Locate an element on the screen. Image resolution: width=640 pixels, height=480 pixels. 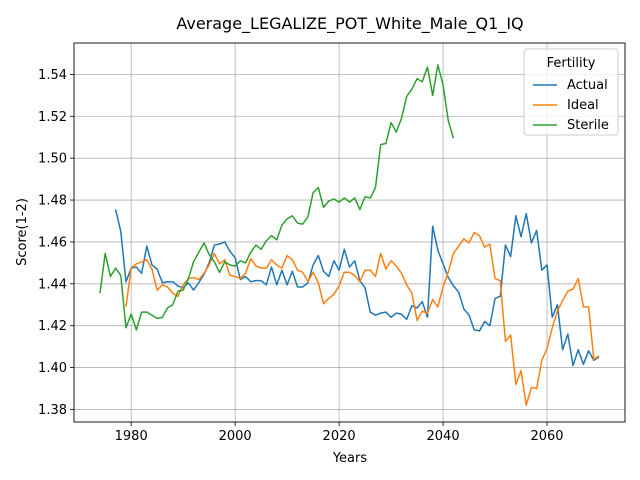
legend-title: Fertility is located at coordinates (571, 63).